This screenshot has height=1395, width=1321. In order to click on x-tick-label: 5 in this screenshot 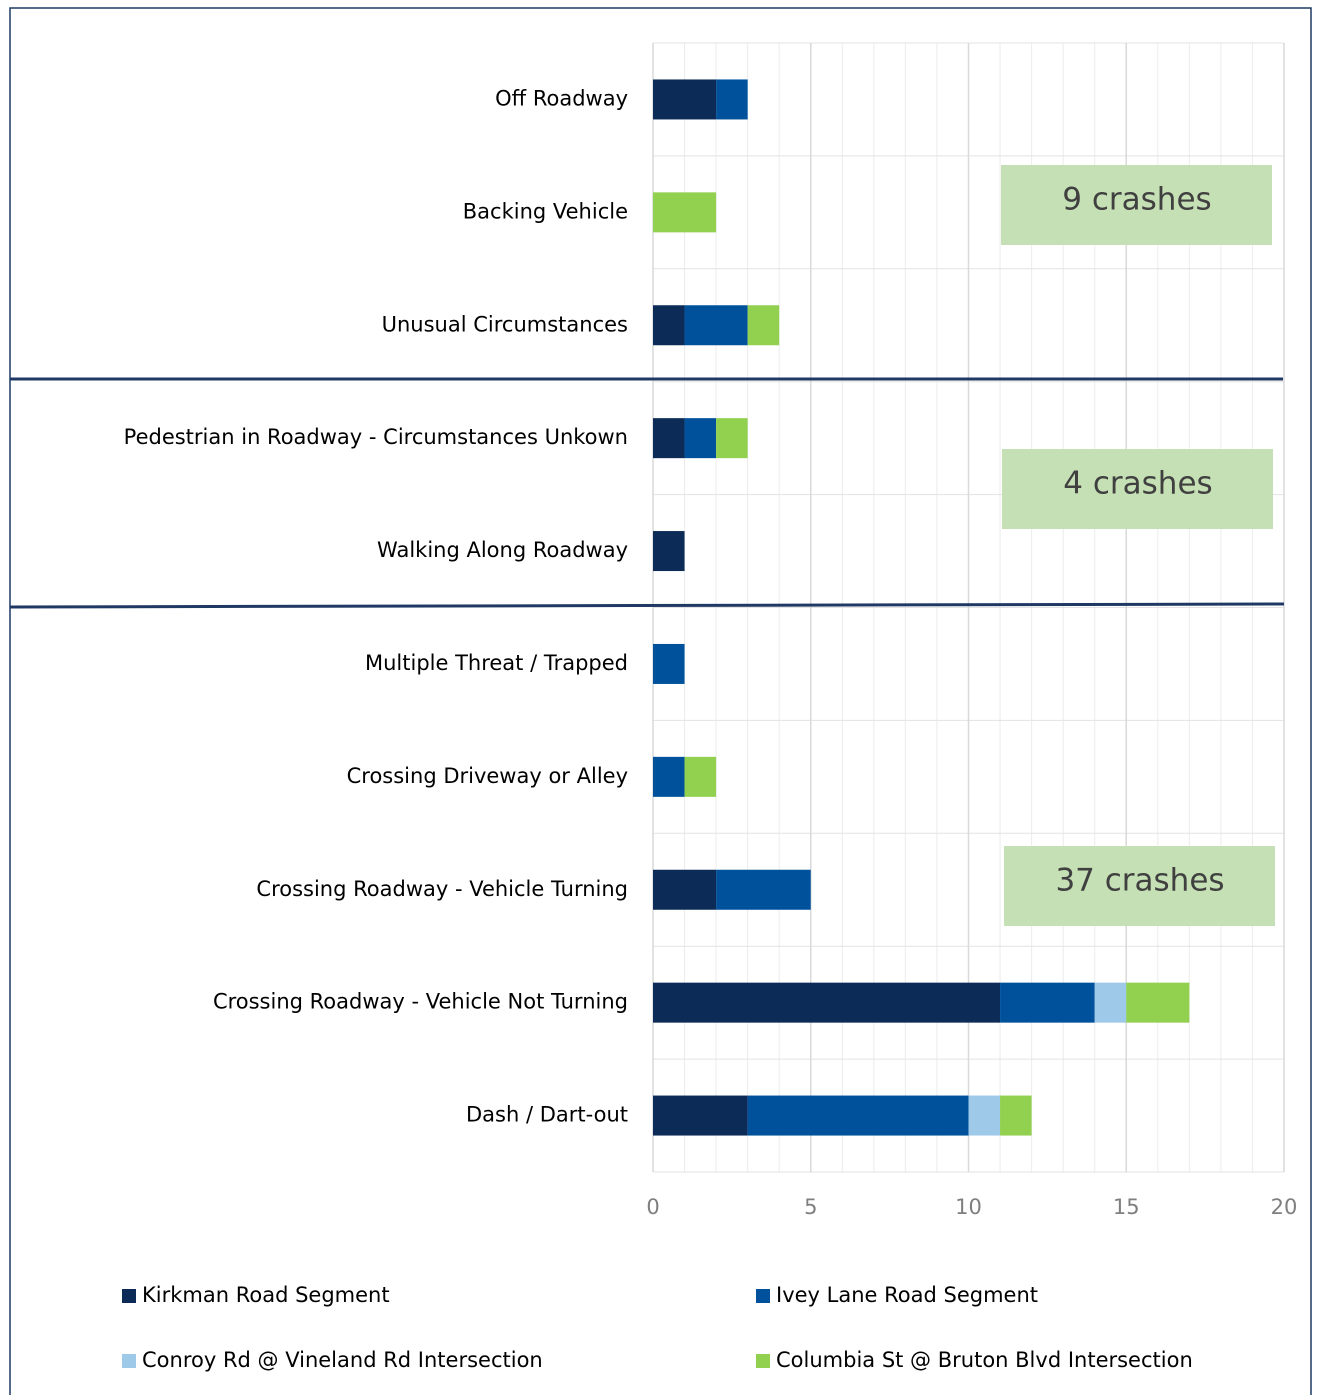, I will do `click(810, 1207)`.